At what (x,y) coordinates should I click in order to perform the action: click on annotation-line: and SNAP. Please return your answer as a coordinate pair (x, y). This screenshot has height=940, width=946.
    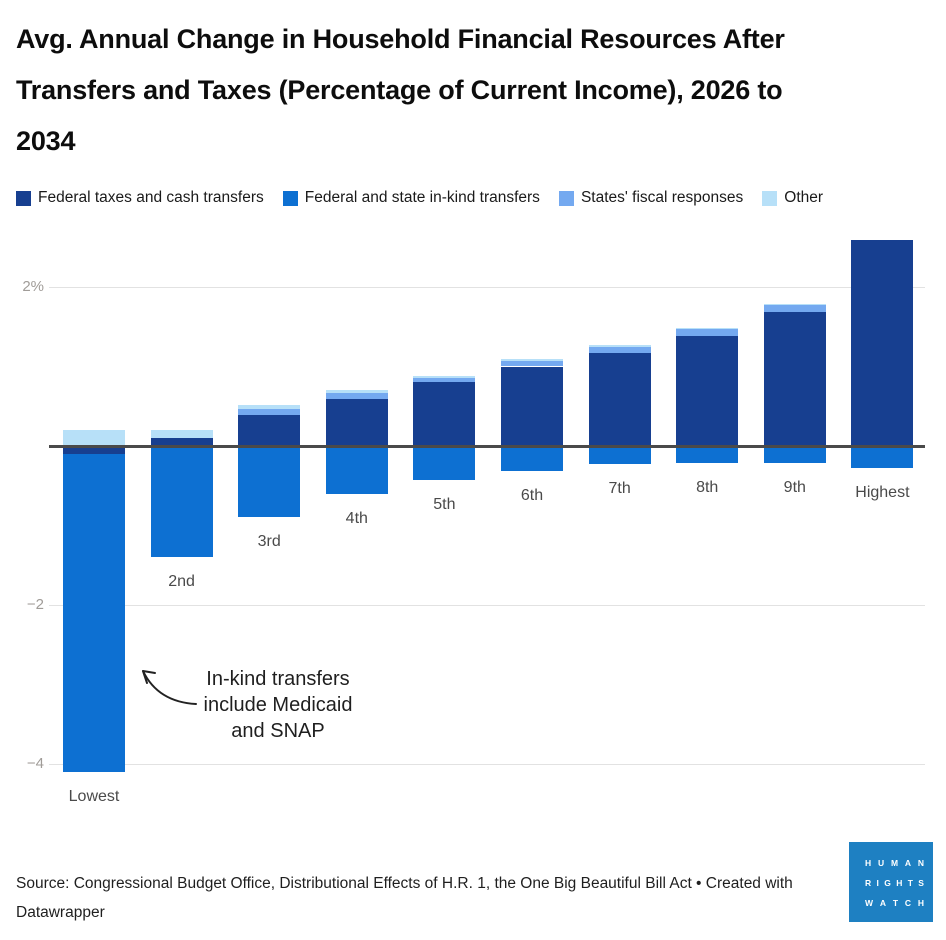
    Looking at the image, I should click on (278, 731).